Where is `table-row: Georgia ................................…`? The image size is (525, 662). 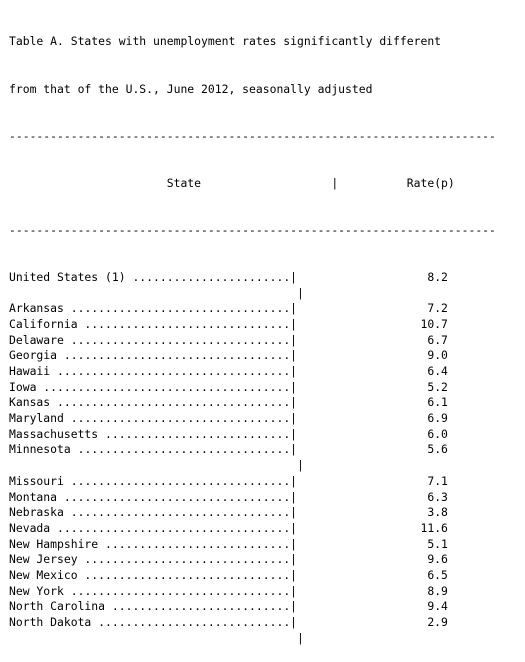
table-row: Georgia ................................… is located at coordinates (252, 356).